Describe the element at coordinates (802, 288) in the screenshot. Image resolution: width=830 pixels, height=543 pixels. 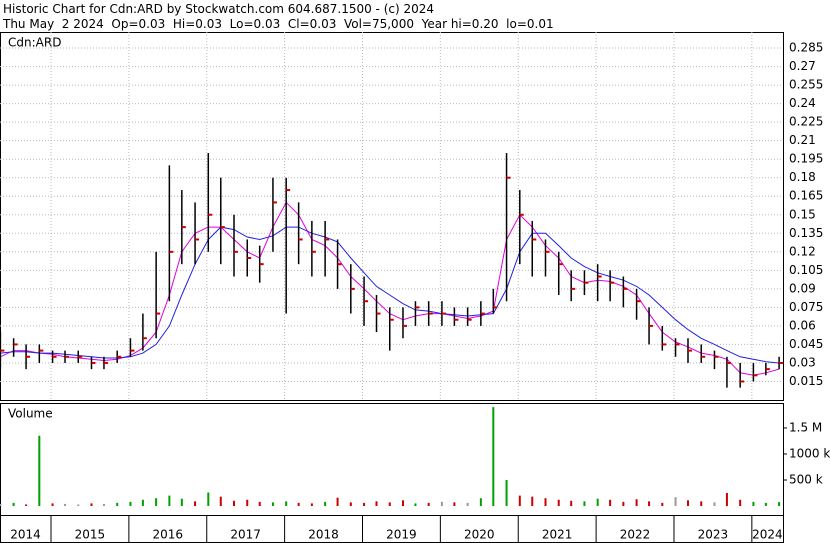
I see `y-tick-label: 0.09` at that location.